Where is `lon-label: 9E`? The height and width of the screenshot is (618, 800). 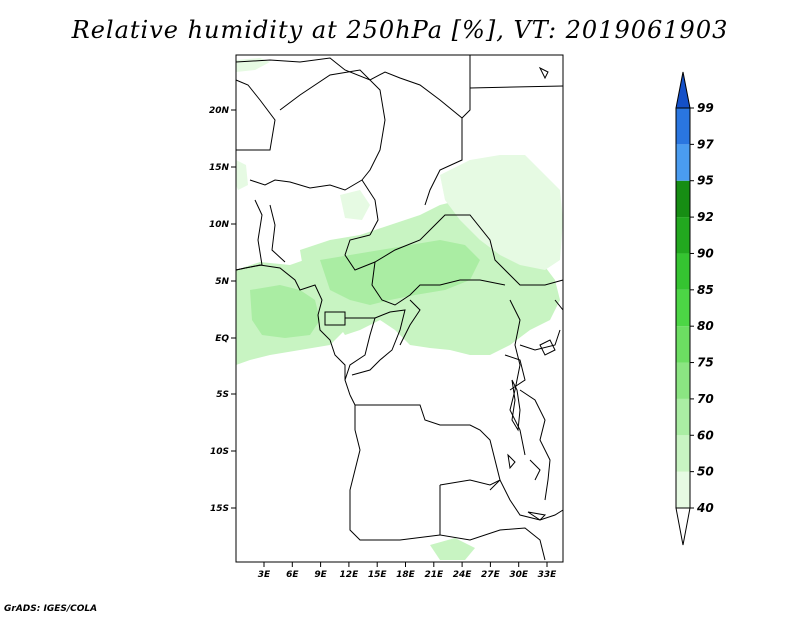
lon-label: 9E is located at coordinates (320, 575).